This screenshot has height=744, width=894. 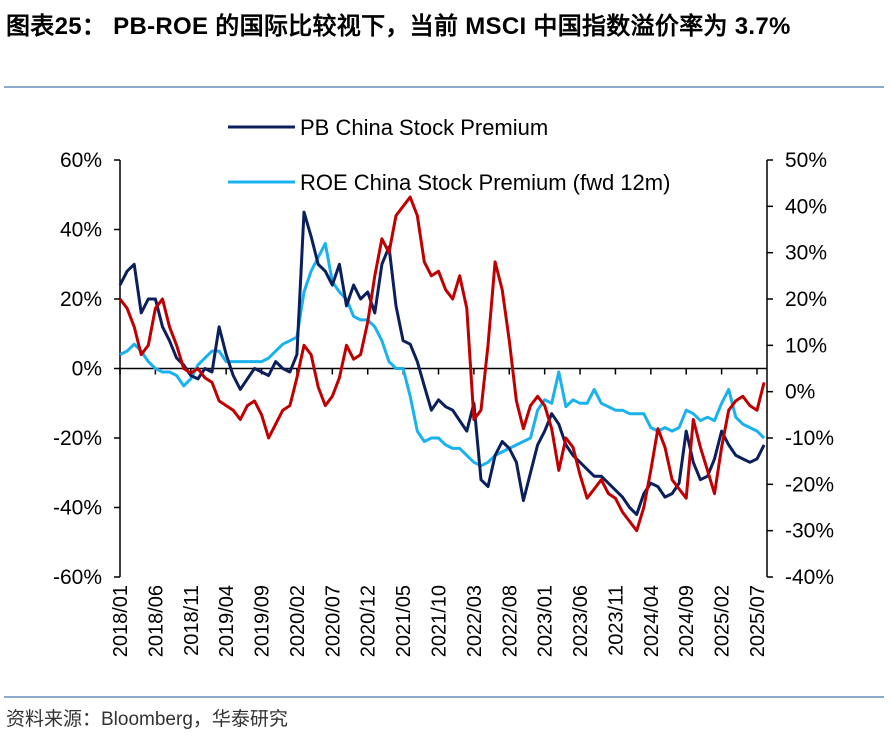 I want to click on x-tick-label: 2020/07, so click(x=333, y=621).